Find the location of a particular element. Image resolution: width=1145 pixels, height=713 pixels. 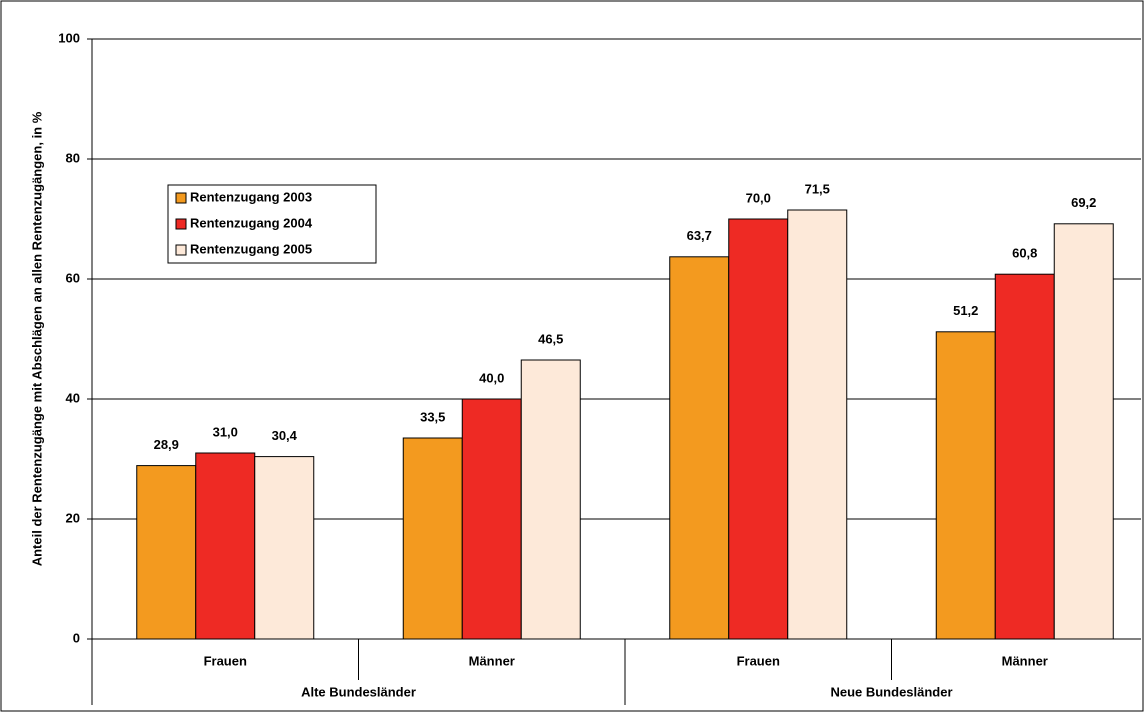

y-tick-label: 60 is located at coordinates (73, 277).